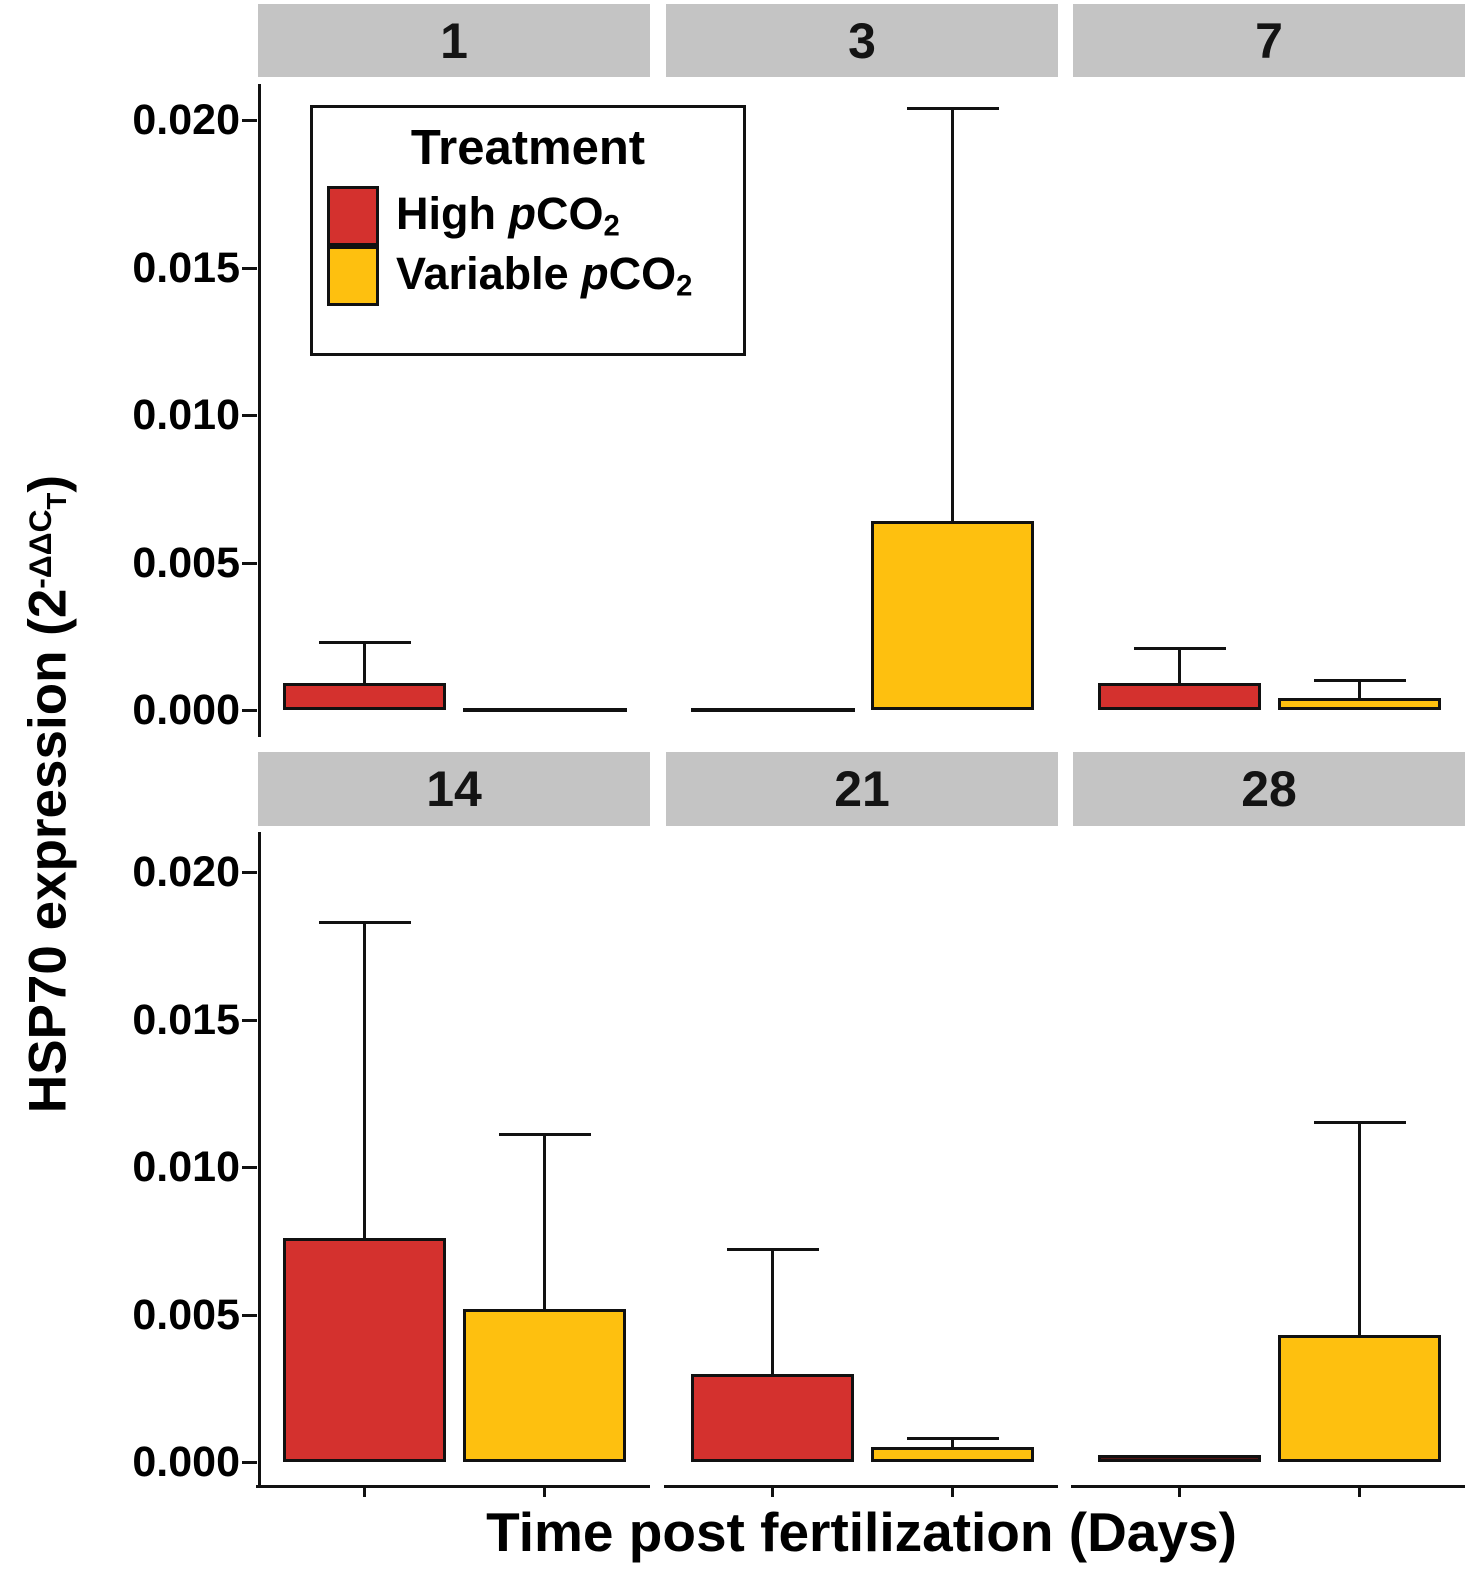 This screenshot has width=1476, height=1574. I want to click on legend-items: High pCO2 Variable pCO2, so click(528, 246).